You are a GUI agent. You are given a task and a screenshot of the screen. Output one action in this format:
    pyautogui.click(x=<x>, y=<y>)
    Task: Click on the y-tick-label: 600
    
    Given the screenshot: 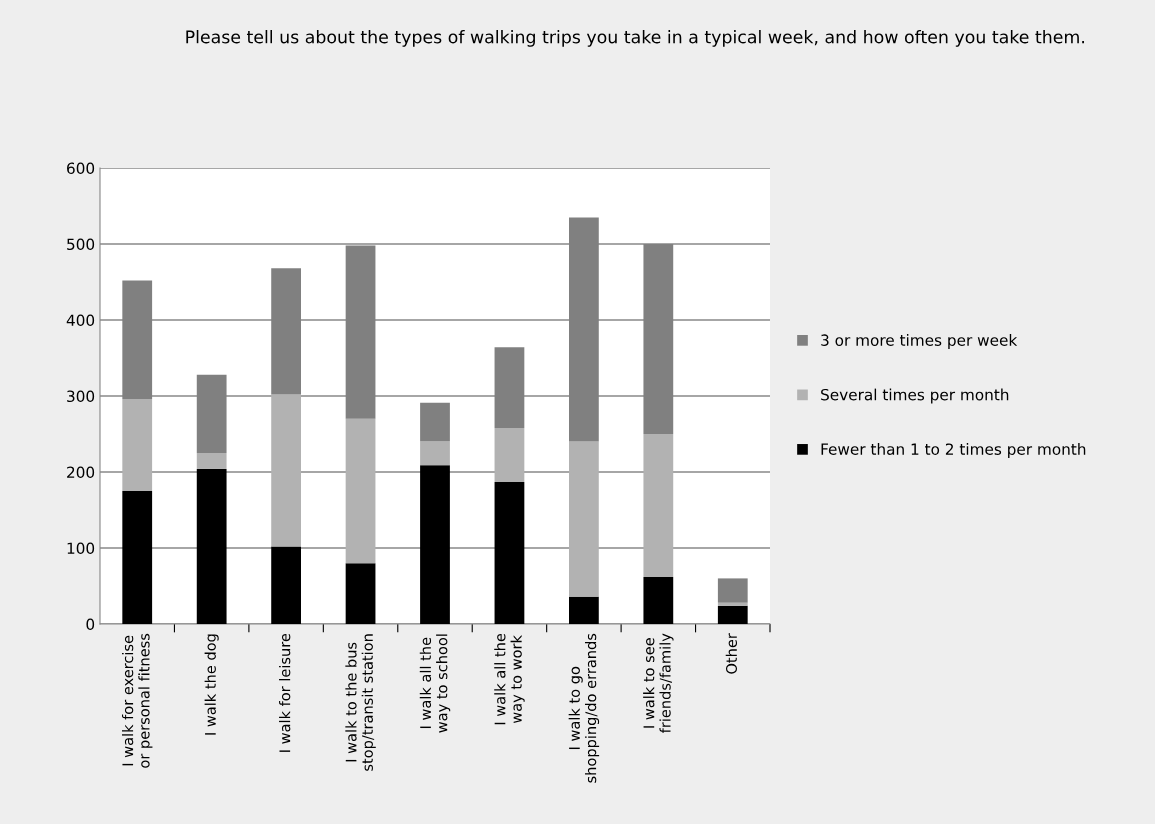 What is the action you would take?
    pyautogui.click(x=81, y=168)
    